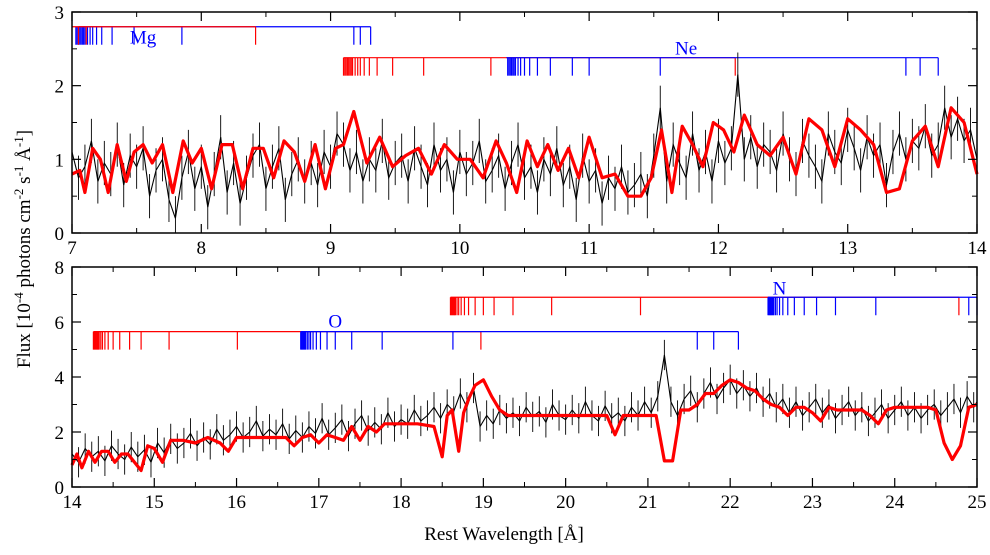 Image resolution: width=990 pixels, height=555 pixels. I want to click on x-tick-label: 9, so click(331, 248).